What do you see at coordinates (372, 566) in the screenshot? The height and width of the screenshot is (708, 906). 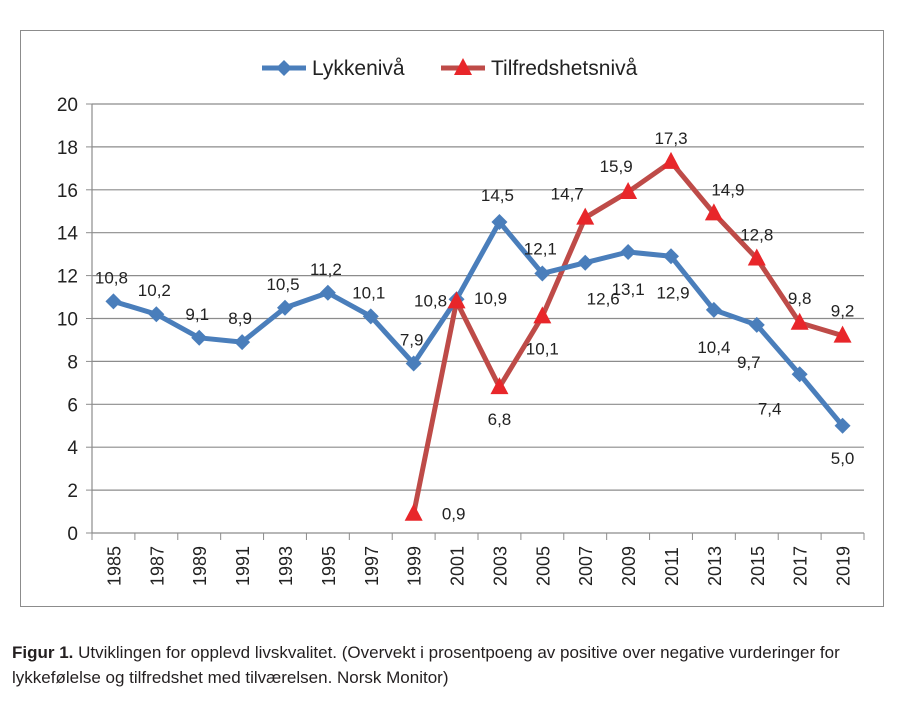 I see `x-tick-label: 1997` at bounding box center [372, 566].